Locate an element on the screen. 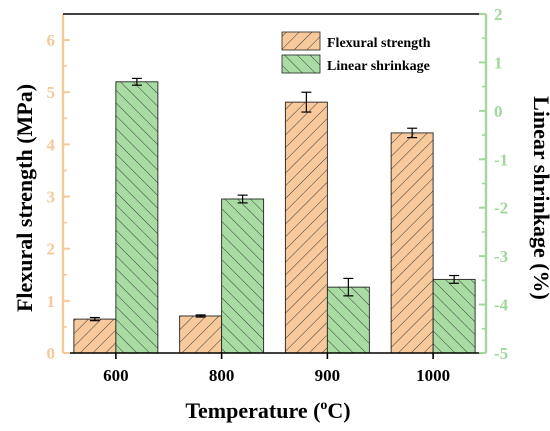  left-tick-label-5: 5 is located at coordinates (51, 92).